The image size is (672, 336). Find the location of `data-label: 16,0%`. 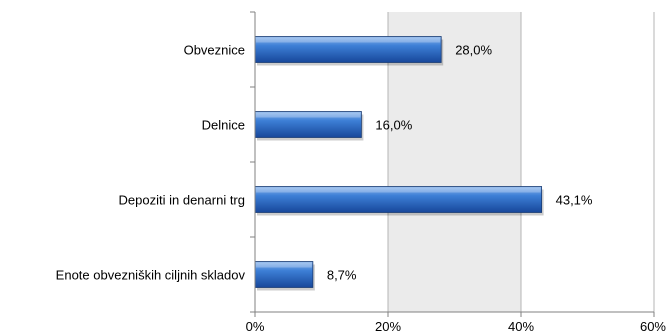

data-label: 16,0% is located at coordinates (393, 125).